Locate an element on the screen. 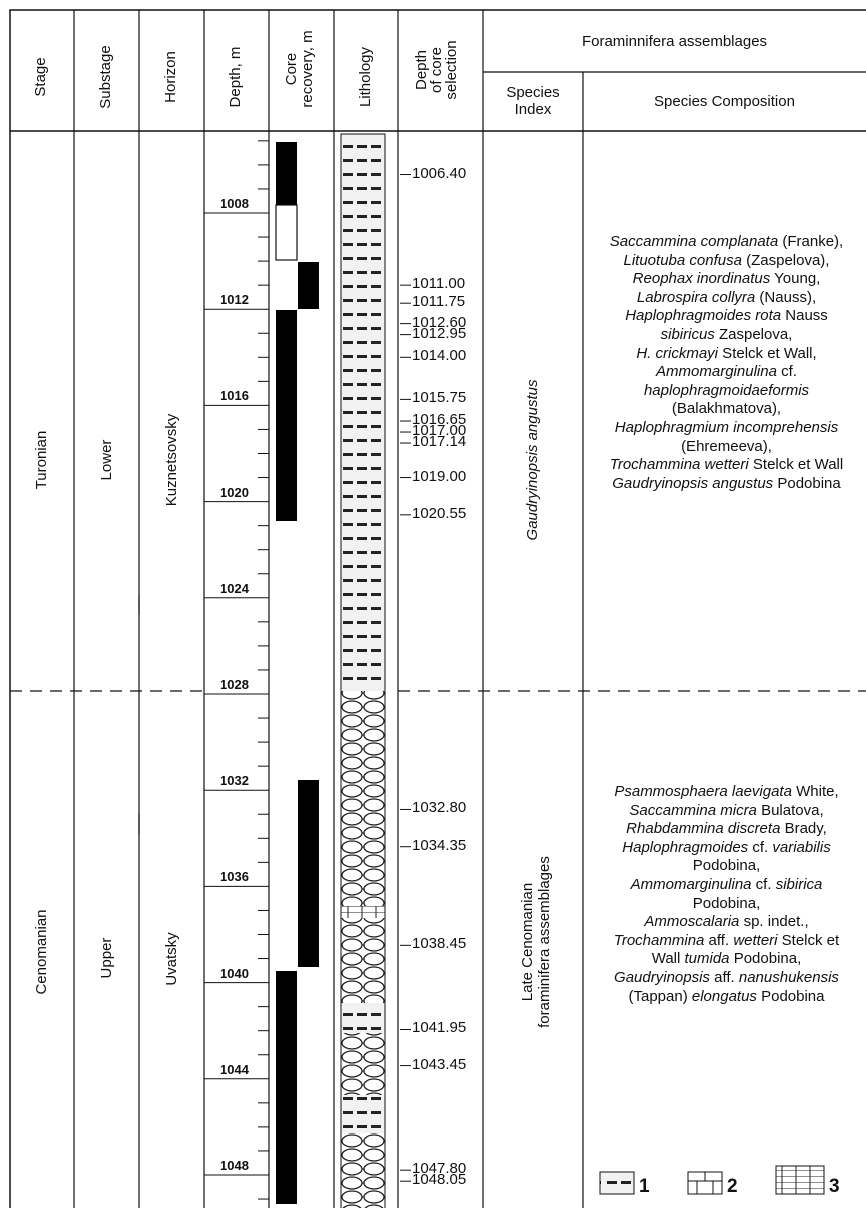  species-name: Haplophragmoides is located at coordinates (685, 847).